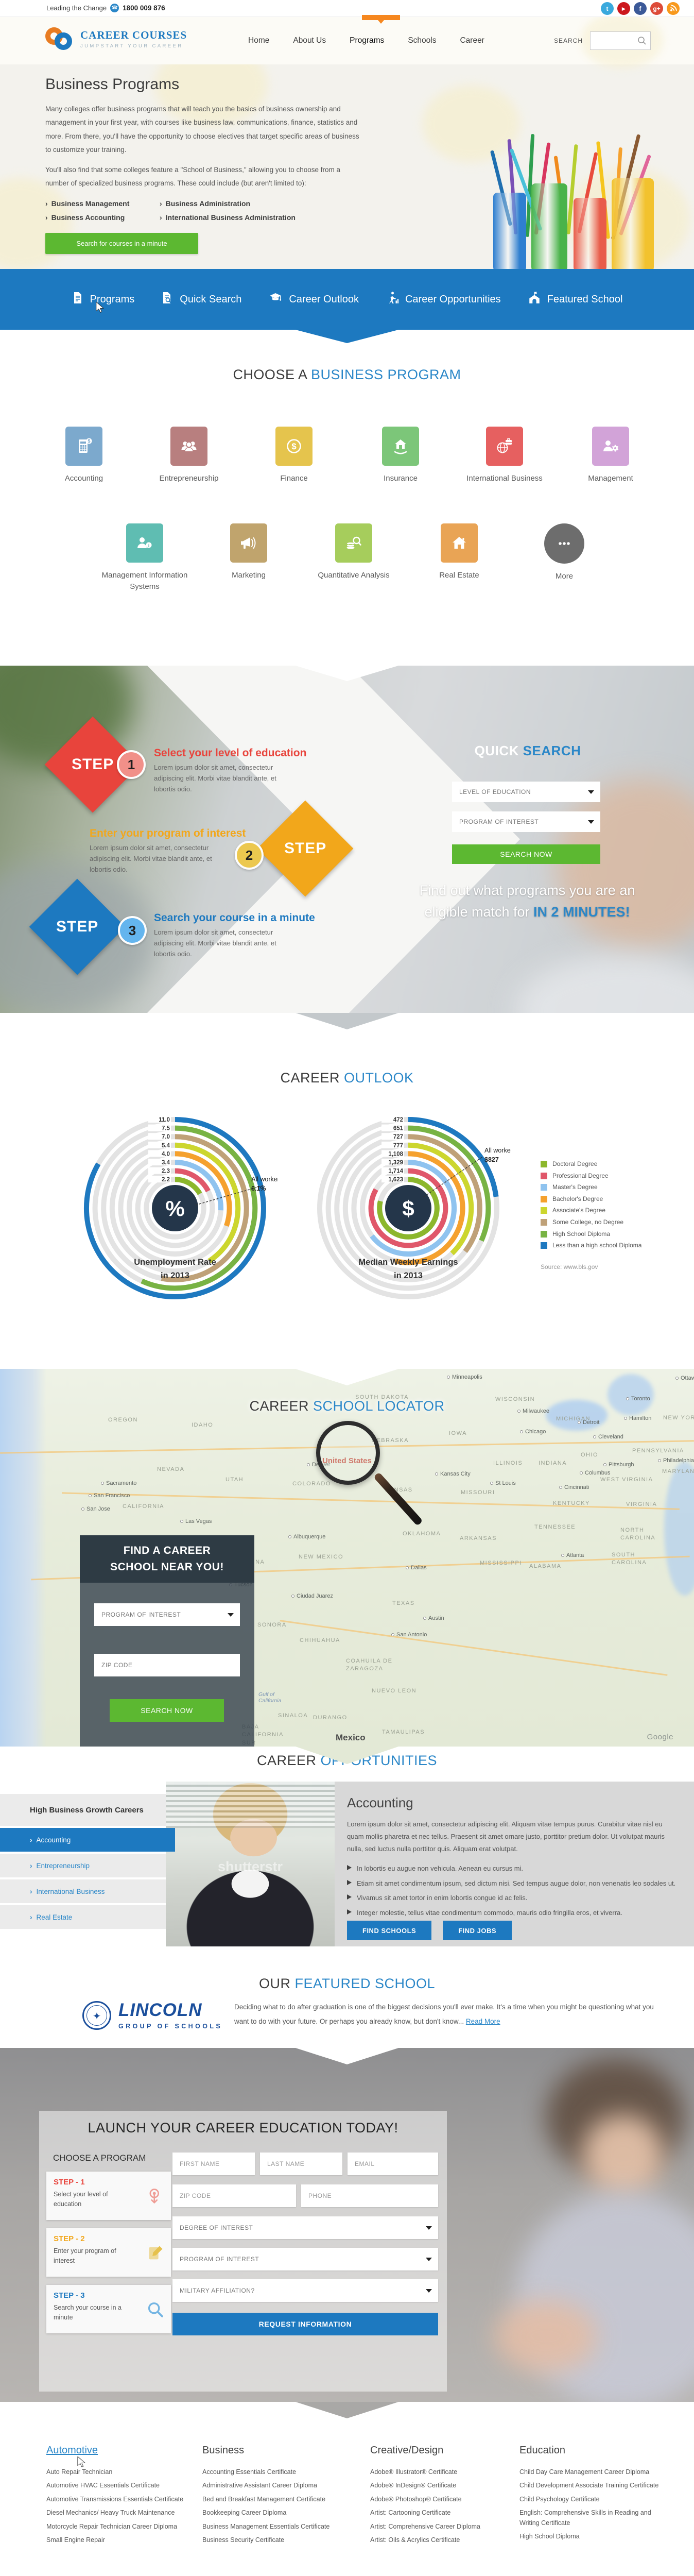  I want to click on level-of-education-select: LEVEL OF EDUCATION, so click(526, 792).